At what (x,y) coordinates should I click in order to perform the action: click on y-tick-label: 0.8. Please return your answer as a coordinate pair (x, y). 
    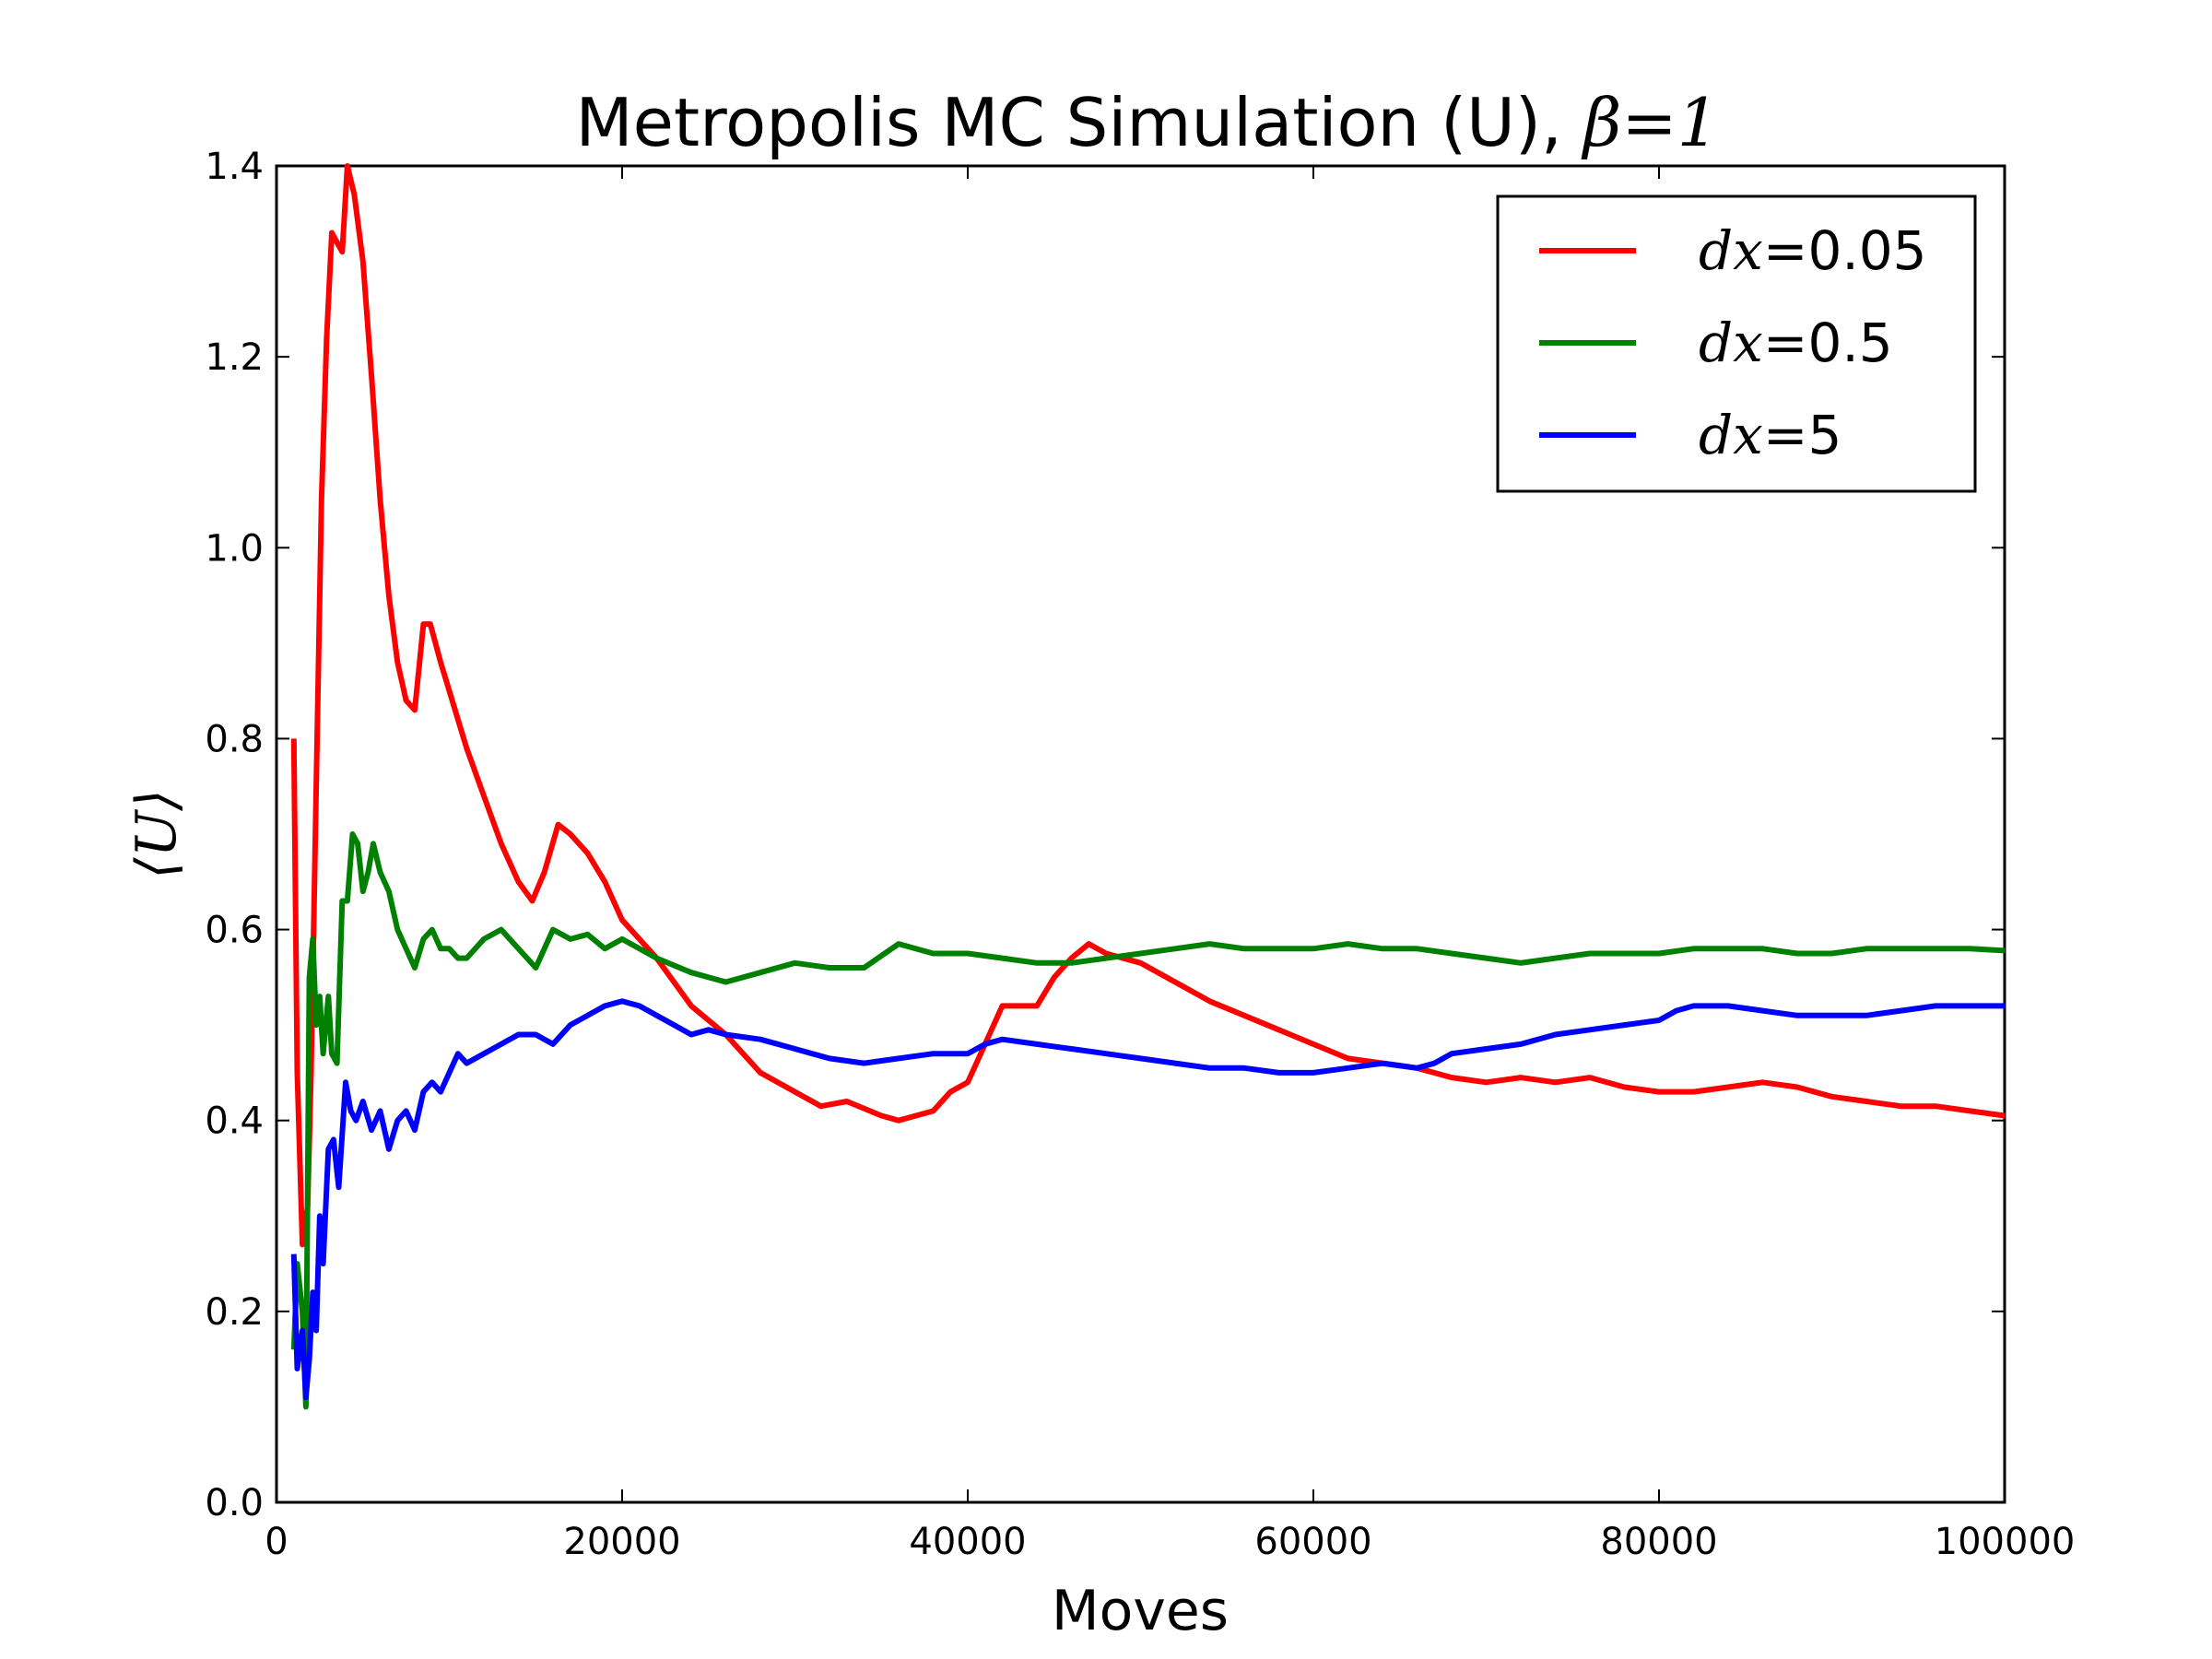
    Looking at the image, I should click on (234, 739).